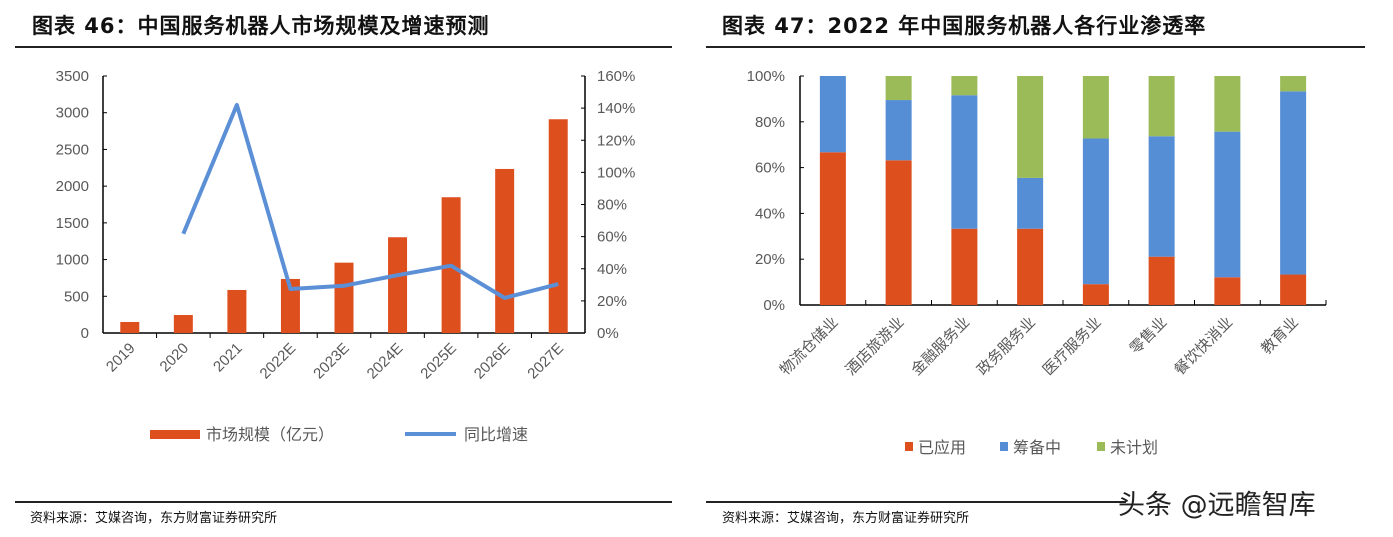 This screenshot has width=1393, height=537. I want to click on left-source: 资料来源：艾媒咨询，东方财富证券研究所, so click(154, 518).